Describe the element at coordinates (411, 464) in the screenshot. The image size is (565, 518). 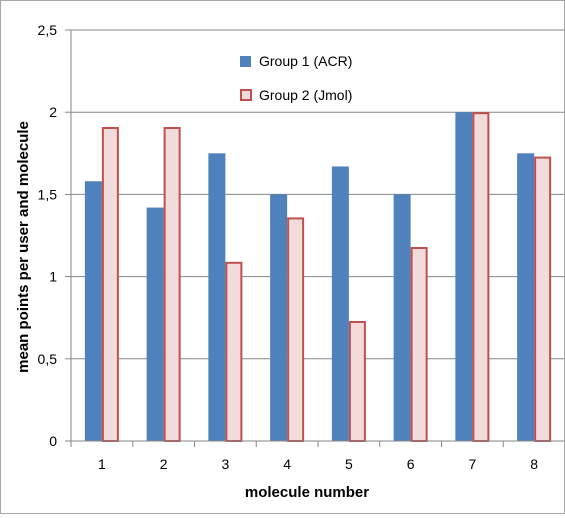
I see `x-tick-label: 6` at that location.